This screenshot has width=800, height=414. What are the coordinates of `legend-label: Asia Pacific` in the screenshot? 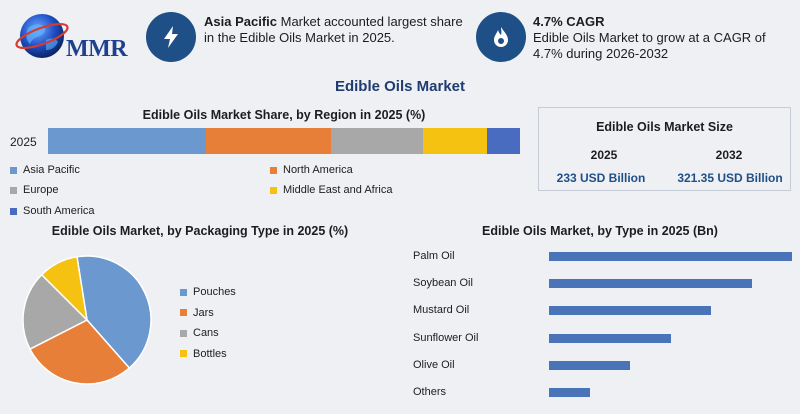 It's located at (51, 170).